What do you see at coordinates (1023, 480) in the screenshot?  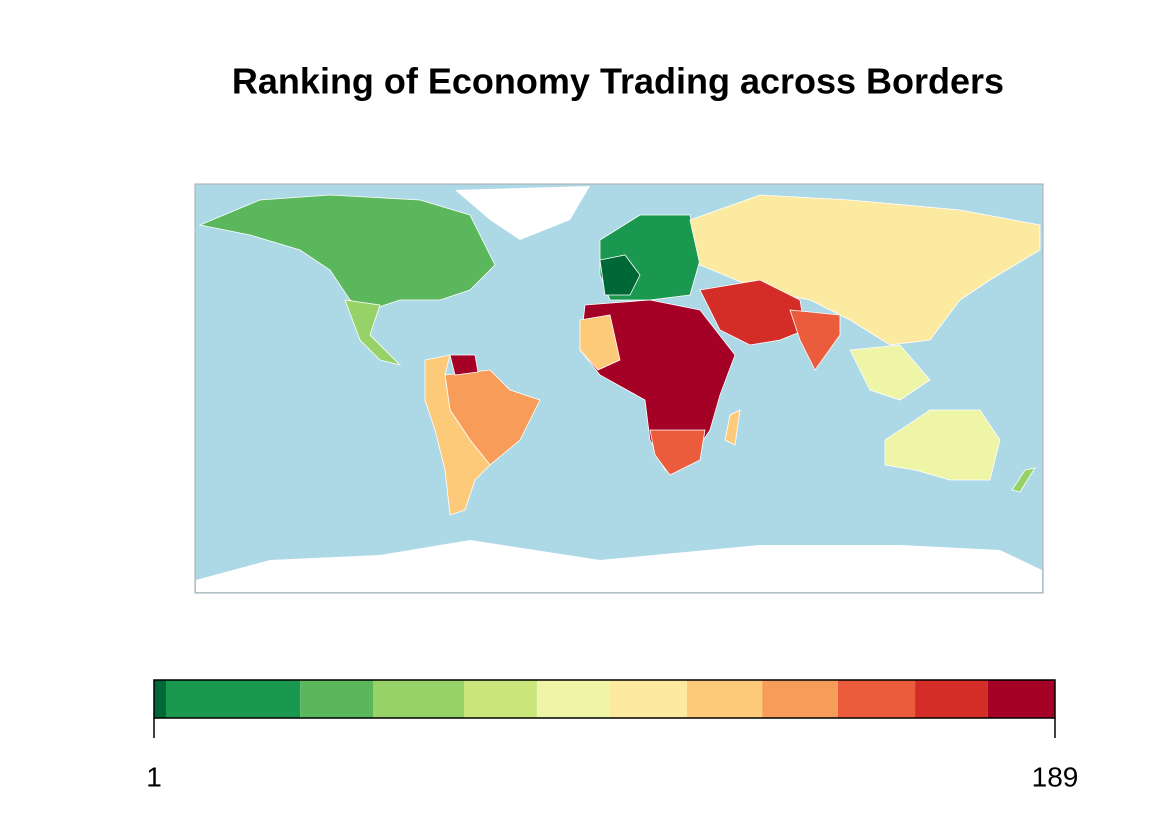 I see `new-zealand` at bounding box center [1023, 480].